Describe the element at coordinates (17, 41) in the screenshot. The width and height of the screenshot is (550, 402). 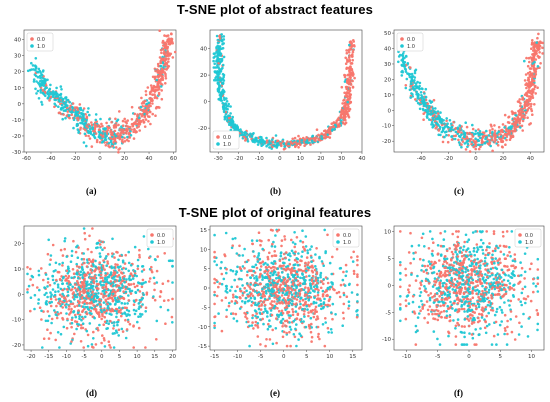
I see `y-tick-label: 40` at that location.